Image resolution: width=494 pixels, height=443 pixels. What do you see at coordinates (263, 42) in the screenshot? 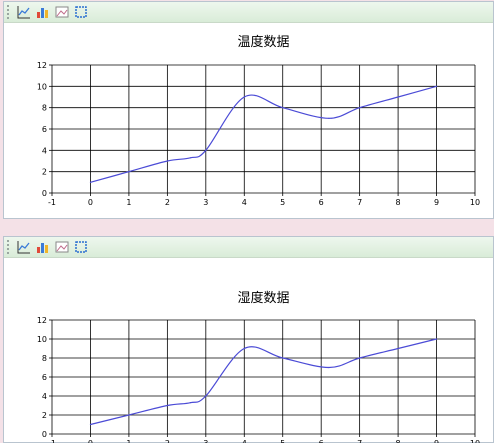
I see `chart-title: 温度数据` at bounding box center [263, 42].